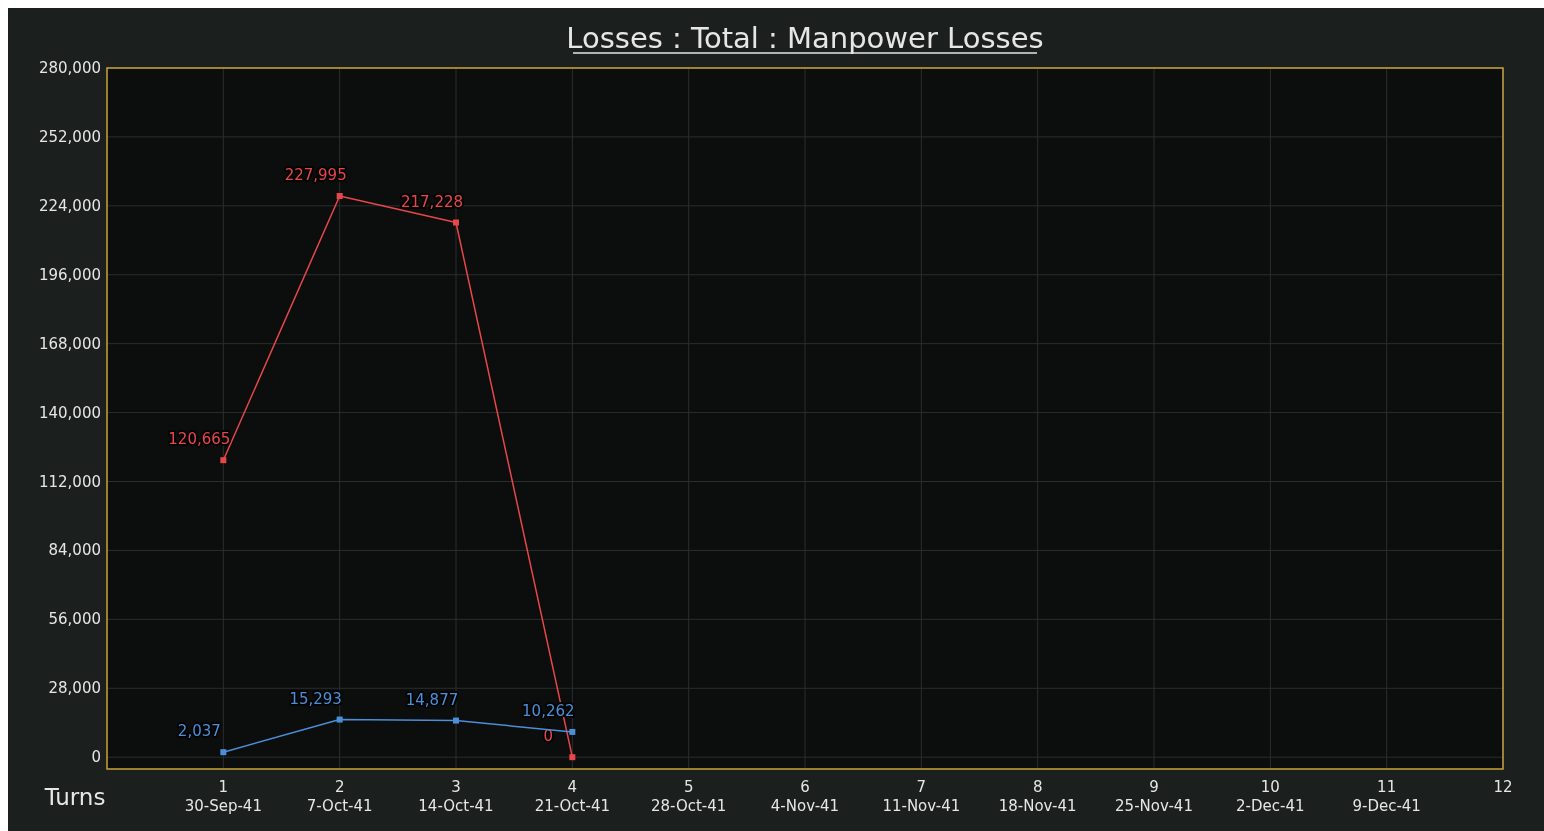  I want to click on x2-tick-label: 2-Dec-41, so click(1270, 806).